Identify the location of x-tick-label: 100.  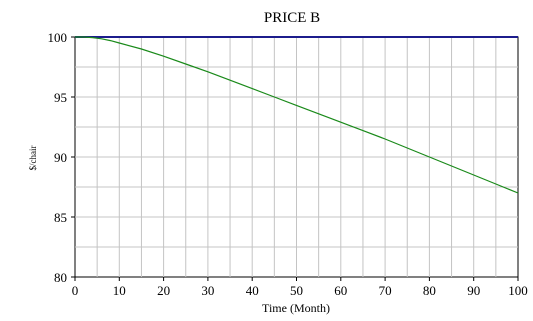
(518, 290).